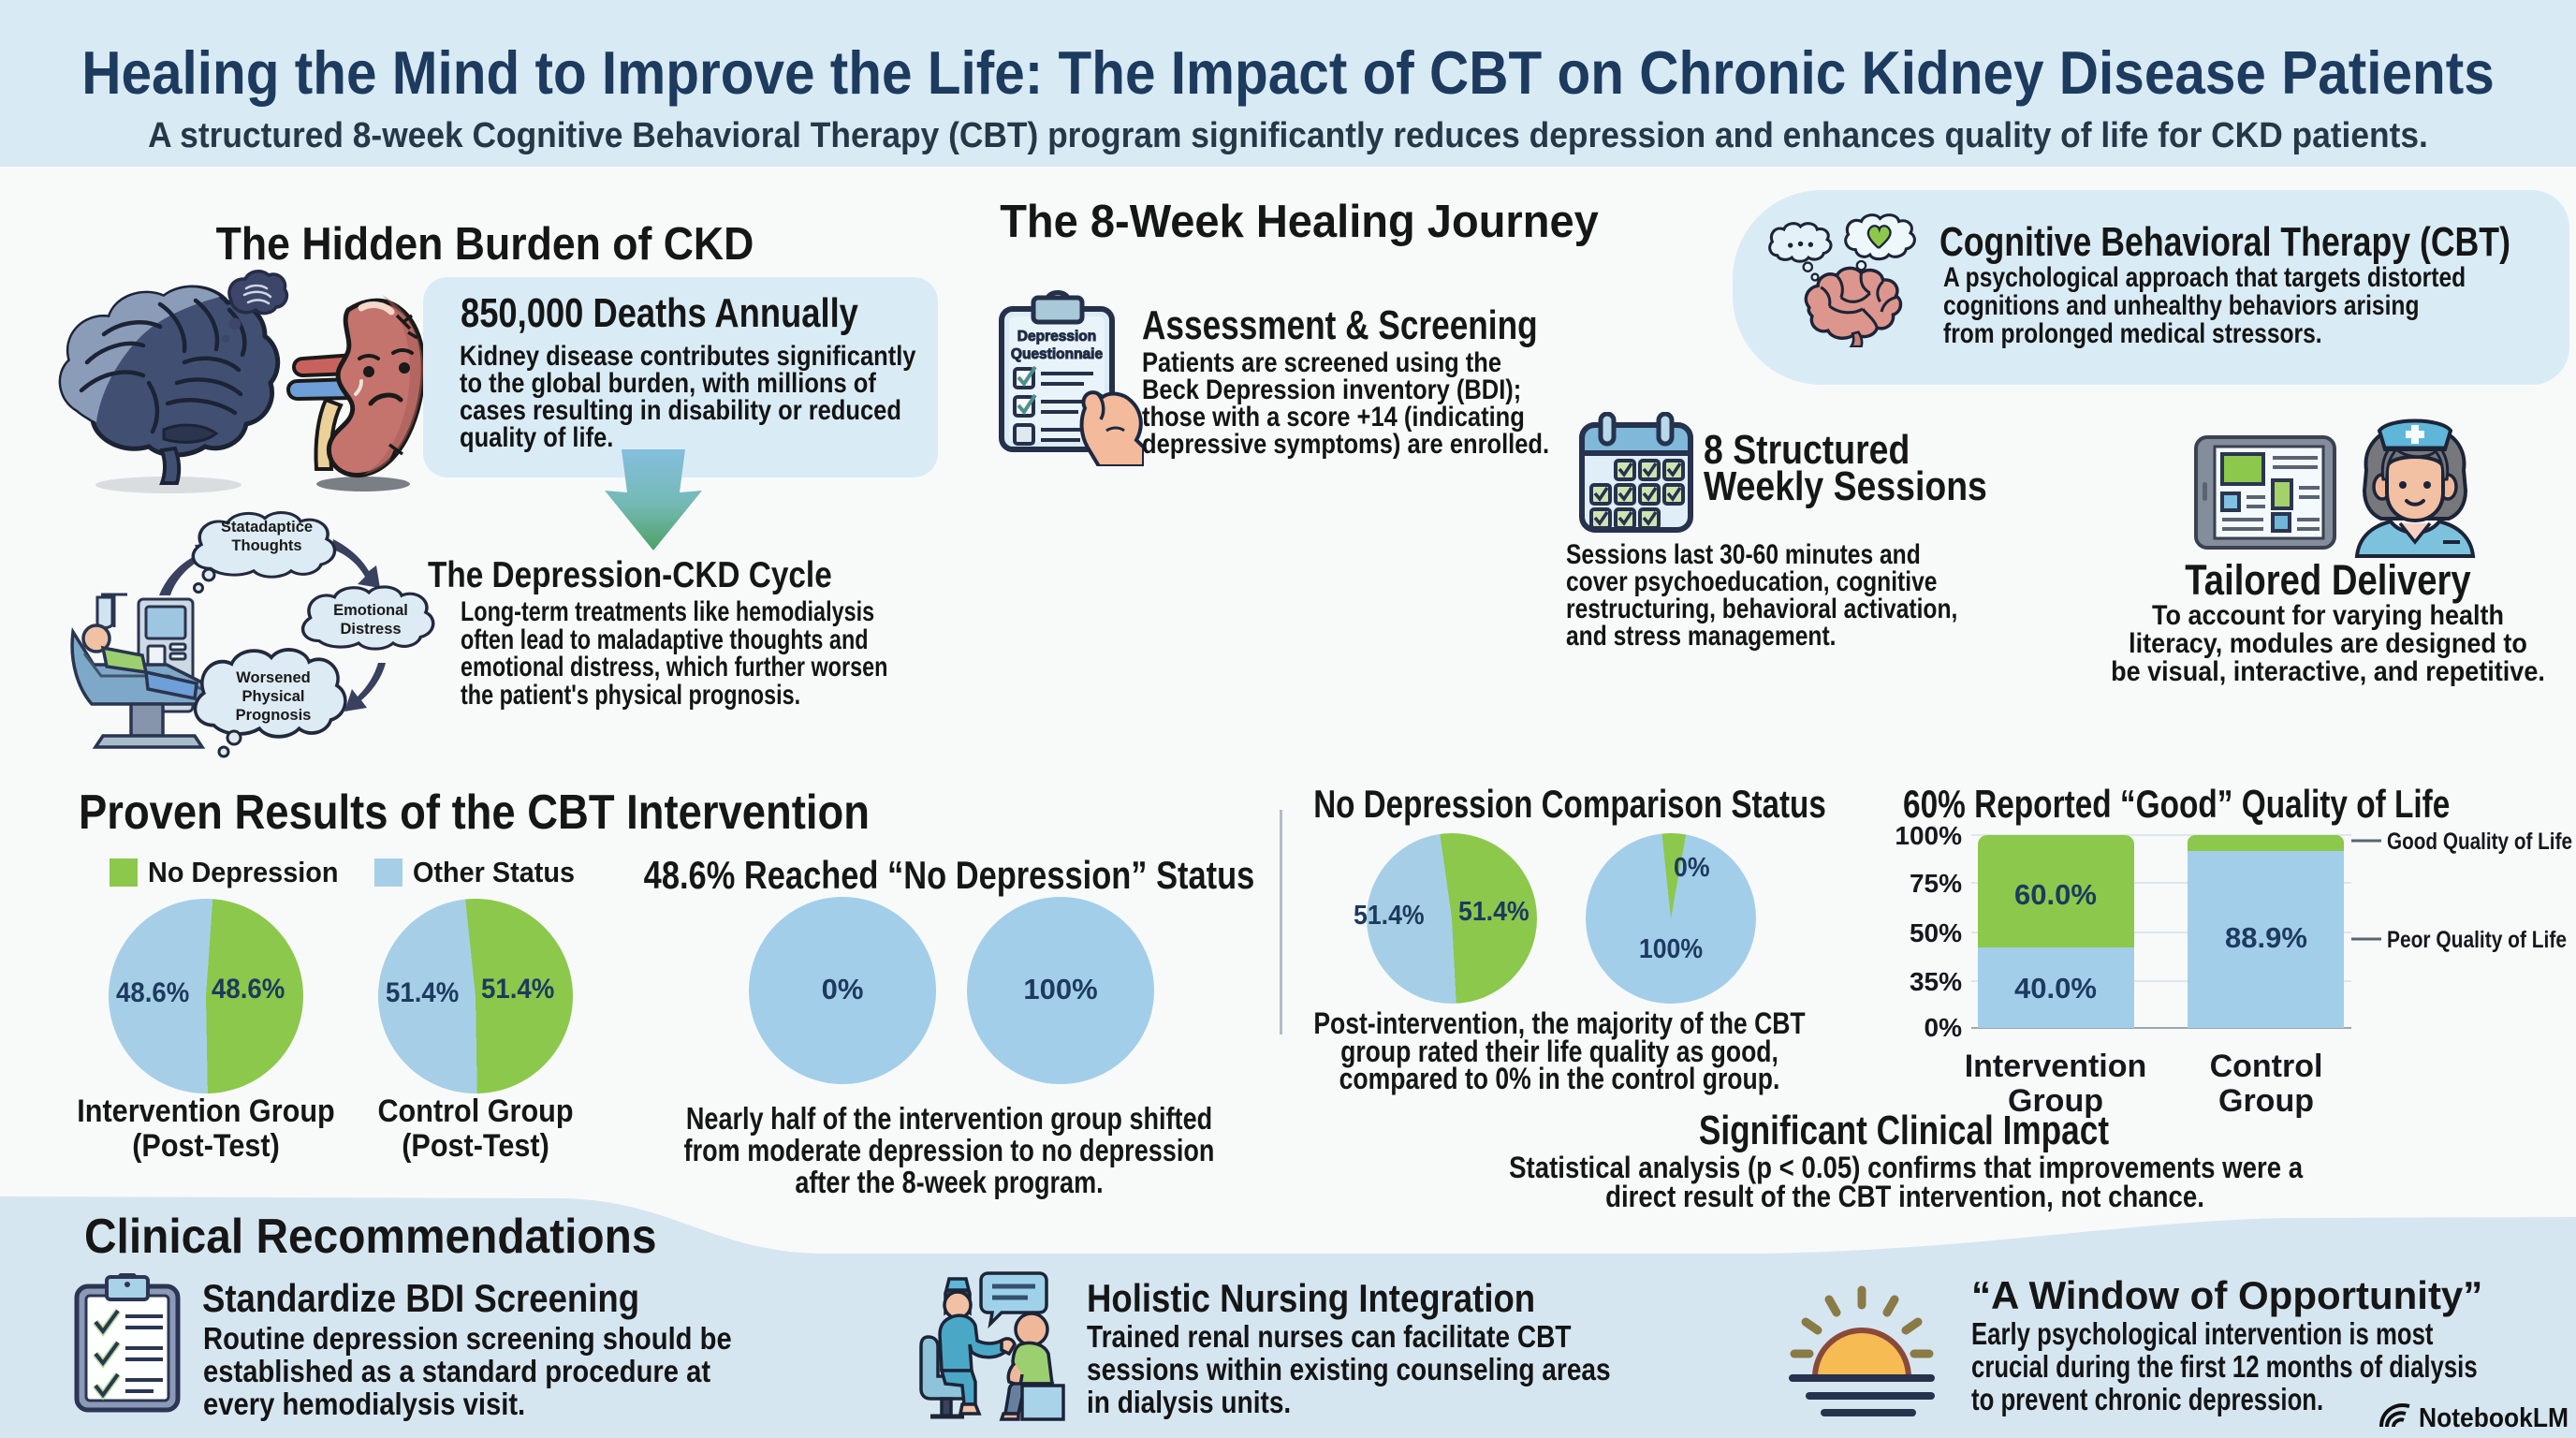 Image resolution: width=2576 pixels, height=1438 pixels. What do you see at coordinates (2266, 1066) in the screenshot?
I see `svg-text: Control` at bounding box center [2266, 1066].